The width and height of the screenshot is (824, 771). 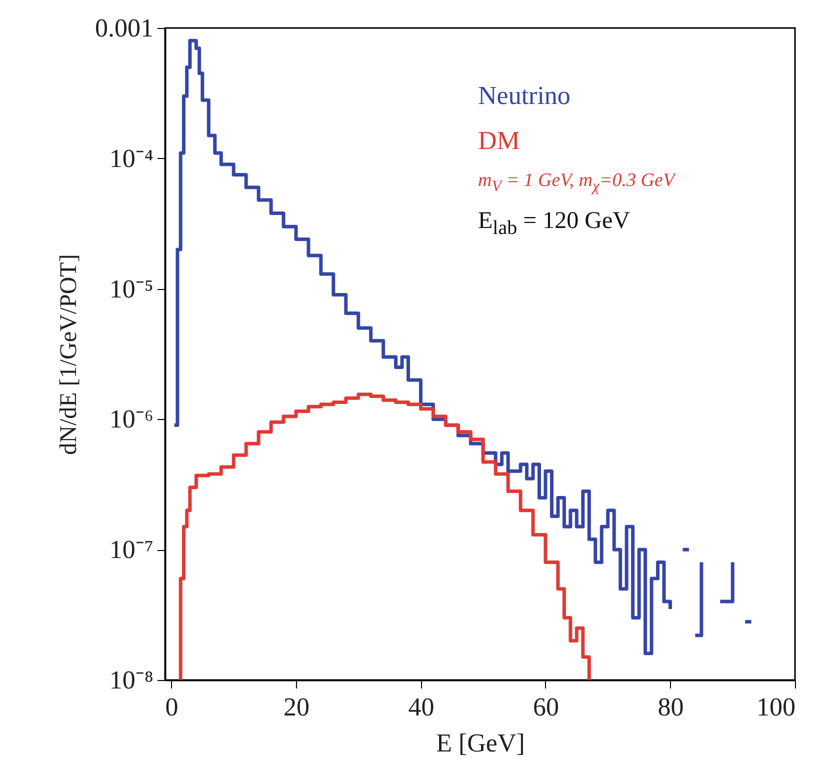 What do you see at coordinates (131, 289) in the screenshot?
I see `y-tick-label: 10⁻⁵` at bounding box center [131, 289].